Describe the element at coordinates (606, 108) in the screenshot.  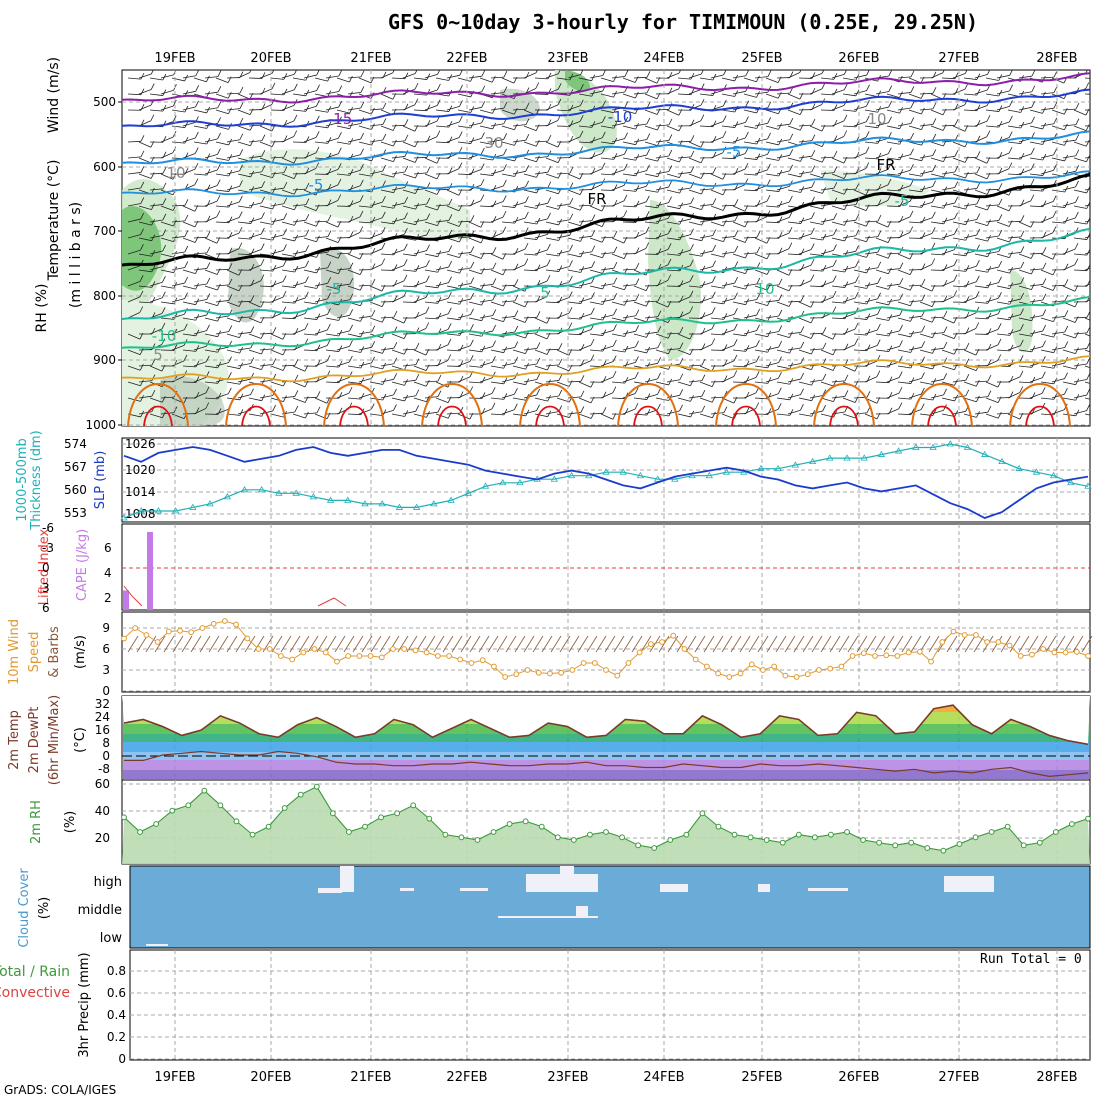
I see `contour-minus10` at that location.